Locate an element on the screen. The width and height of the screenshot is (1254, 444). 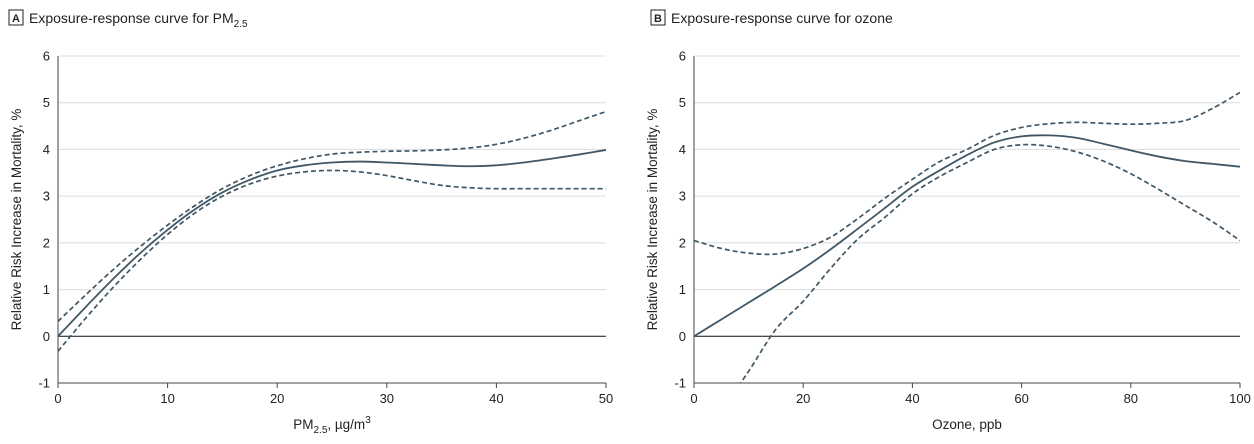
panel-a-y-tick-label: 5 is located at coordinates (46, 102).